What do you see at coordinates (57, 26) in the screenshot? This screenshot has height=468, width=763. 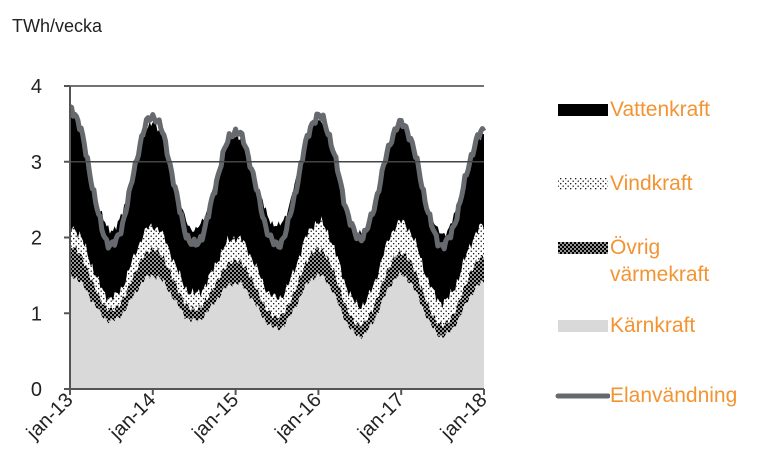 I see `y-axis-unit-label: TWh/vecka` at bounding box center [57, 26].